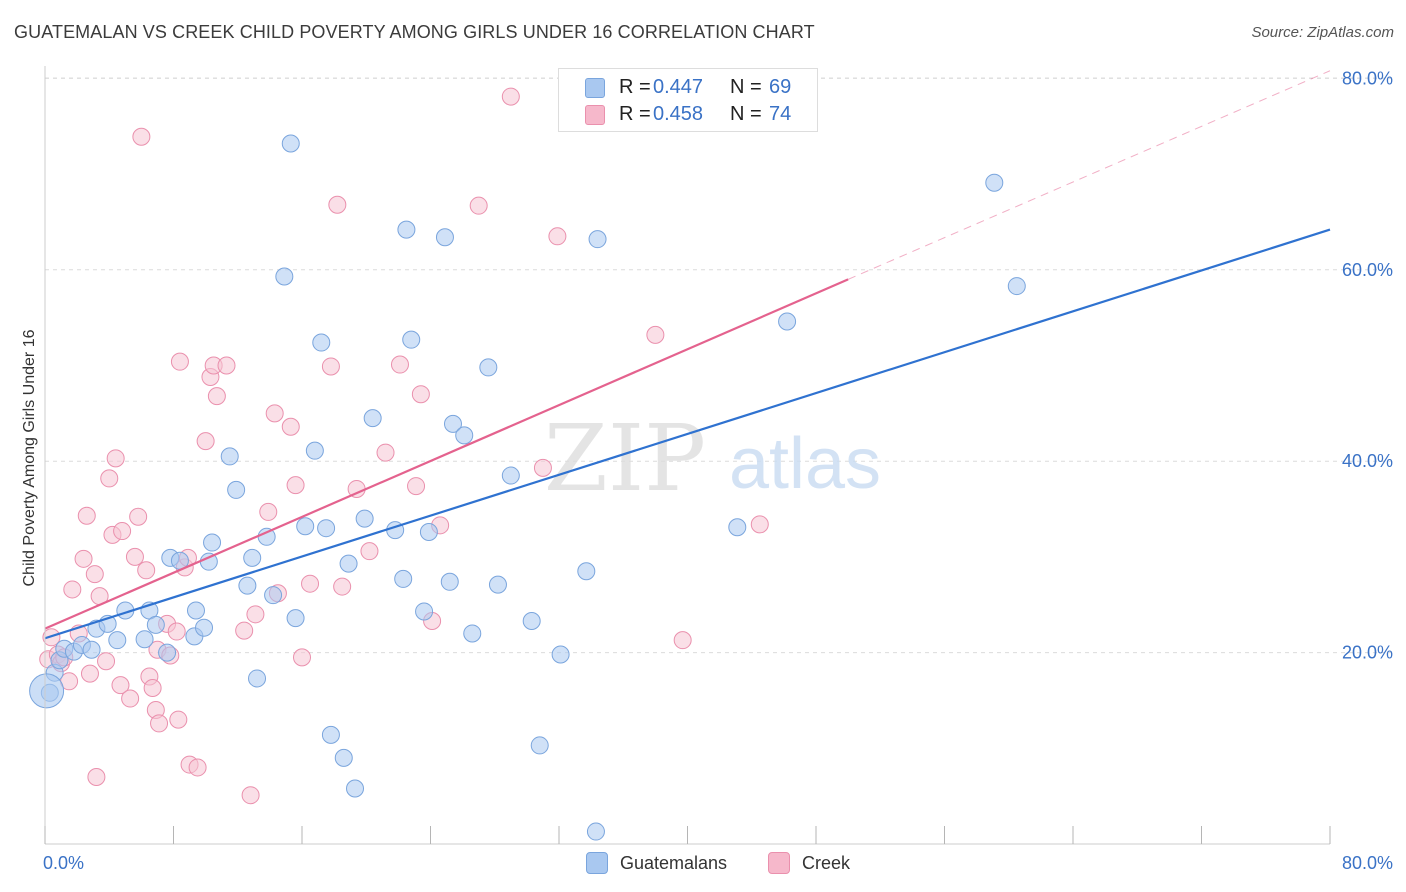 The height and width of the screenshot is (892, 1406). What do you see at coordinates (1367, 653) in the screenshot?
I see `y-tick-label: 20.0%` at bounding box center [1367, 653].